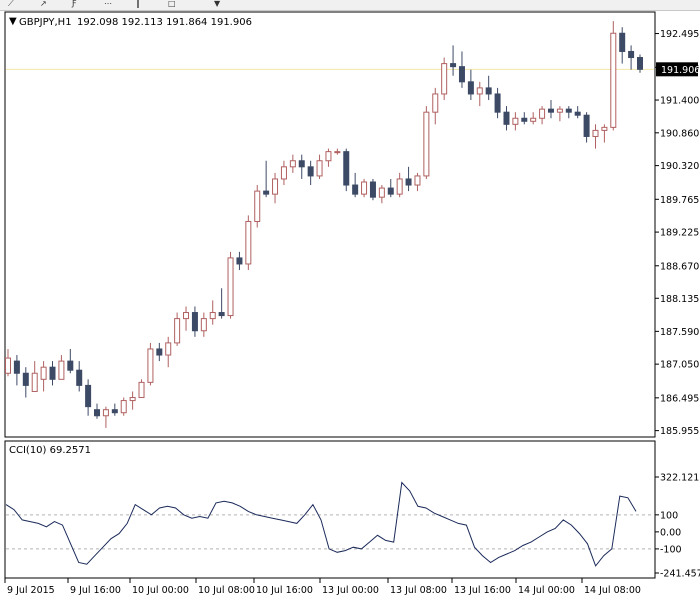 The width and height of the screenshot is (700, 600). I want to click on shapes-icon: □, so click(172, 4).